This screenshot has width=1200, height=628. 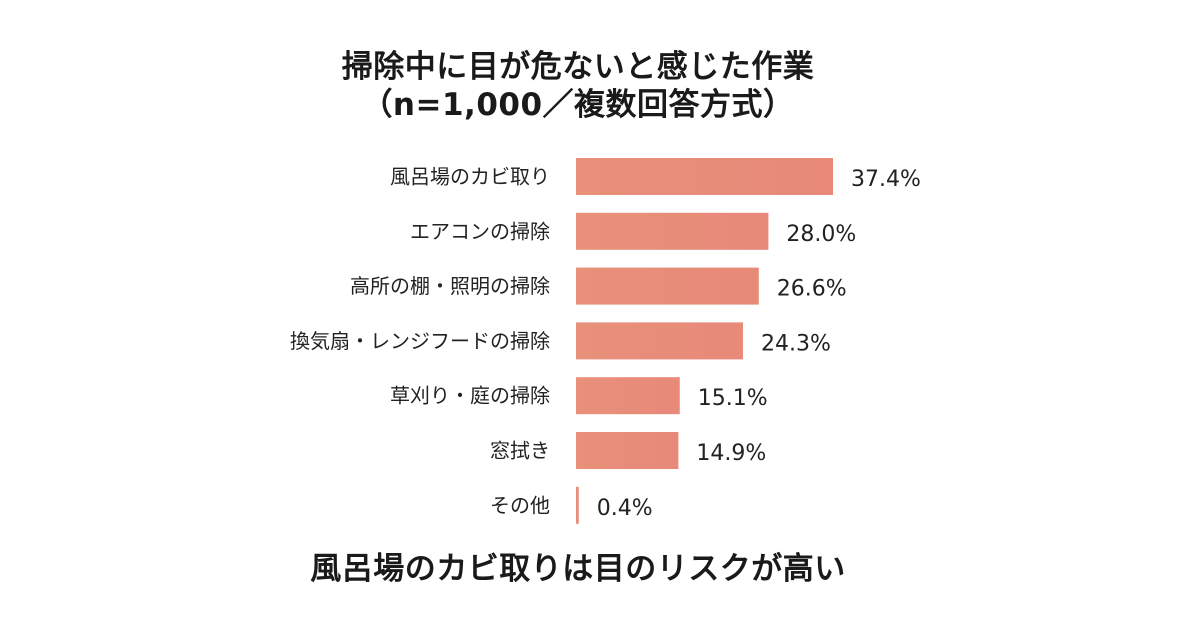 I want to click on category-label: 窓拭き, so click(x=520, y=451).